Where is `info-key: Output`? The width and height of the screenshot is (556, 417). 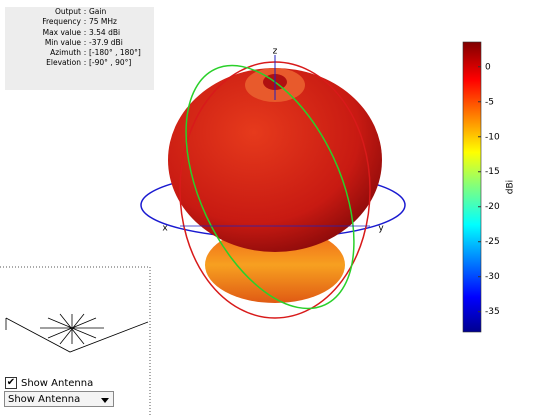 info-key: Output is located at coordinates (67, 11).